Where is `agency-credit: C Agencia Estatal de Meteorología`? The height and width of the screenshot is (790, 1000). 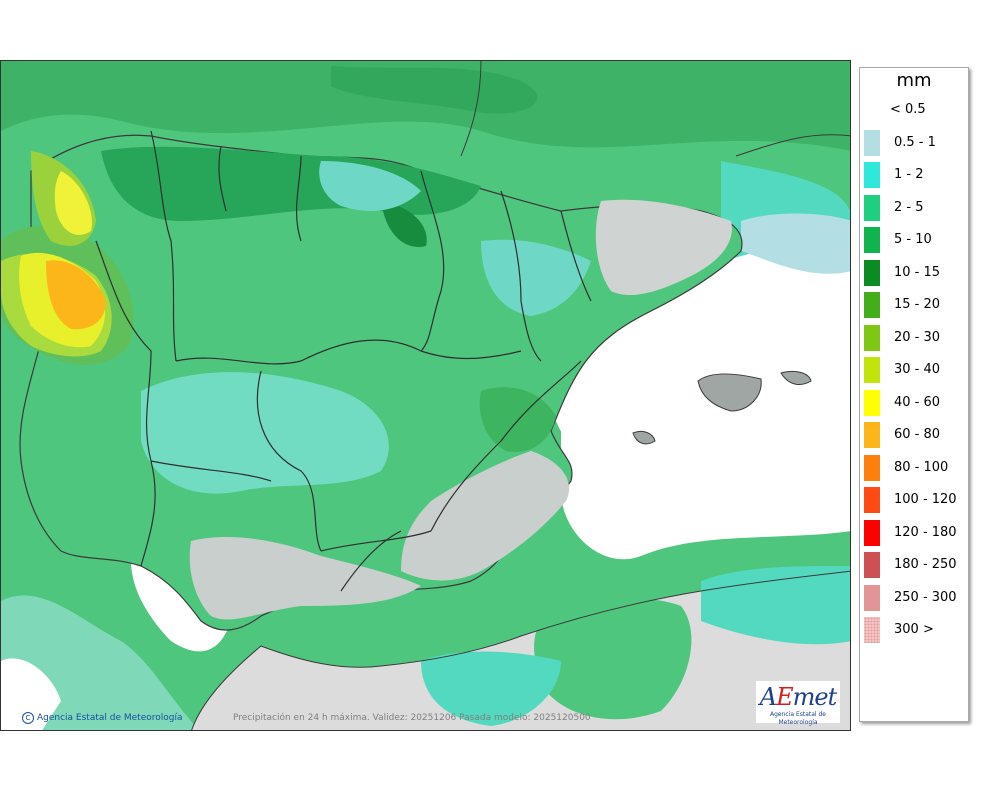
agency-credit: C Agencia Estatal de Meteorología is located at coordinates (102, 718).